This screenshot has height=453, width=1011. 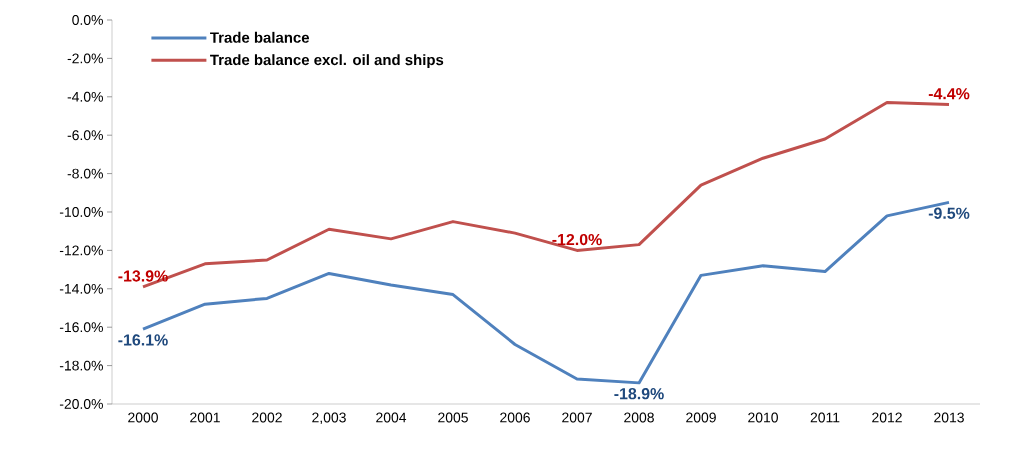 What do you see at coordinates (81, 327) in the screenshot?
I see `y-tick-label: -16.0%` at bounding box center [81, 327].